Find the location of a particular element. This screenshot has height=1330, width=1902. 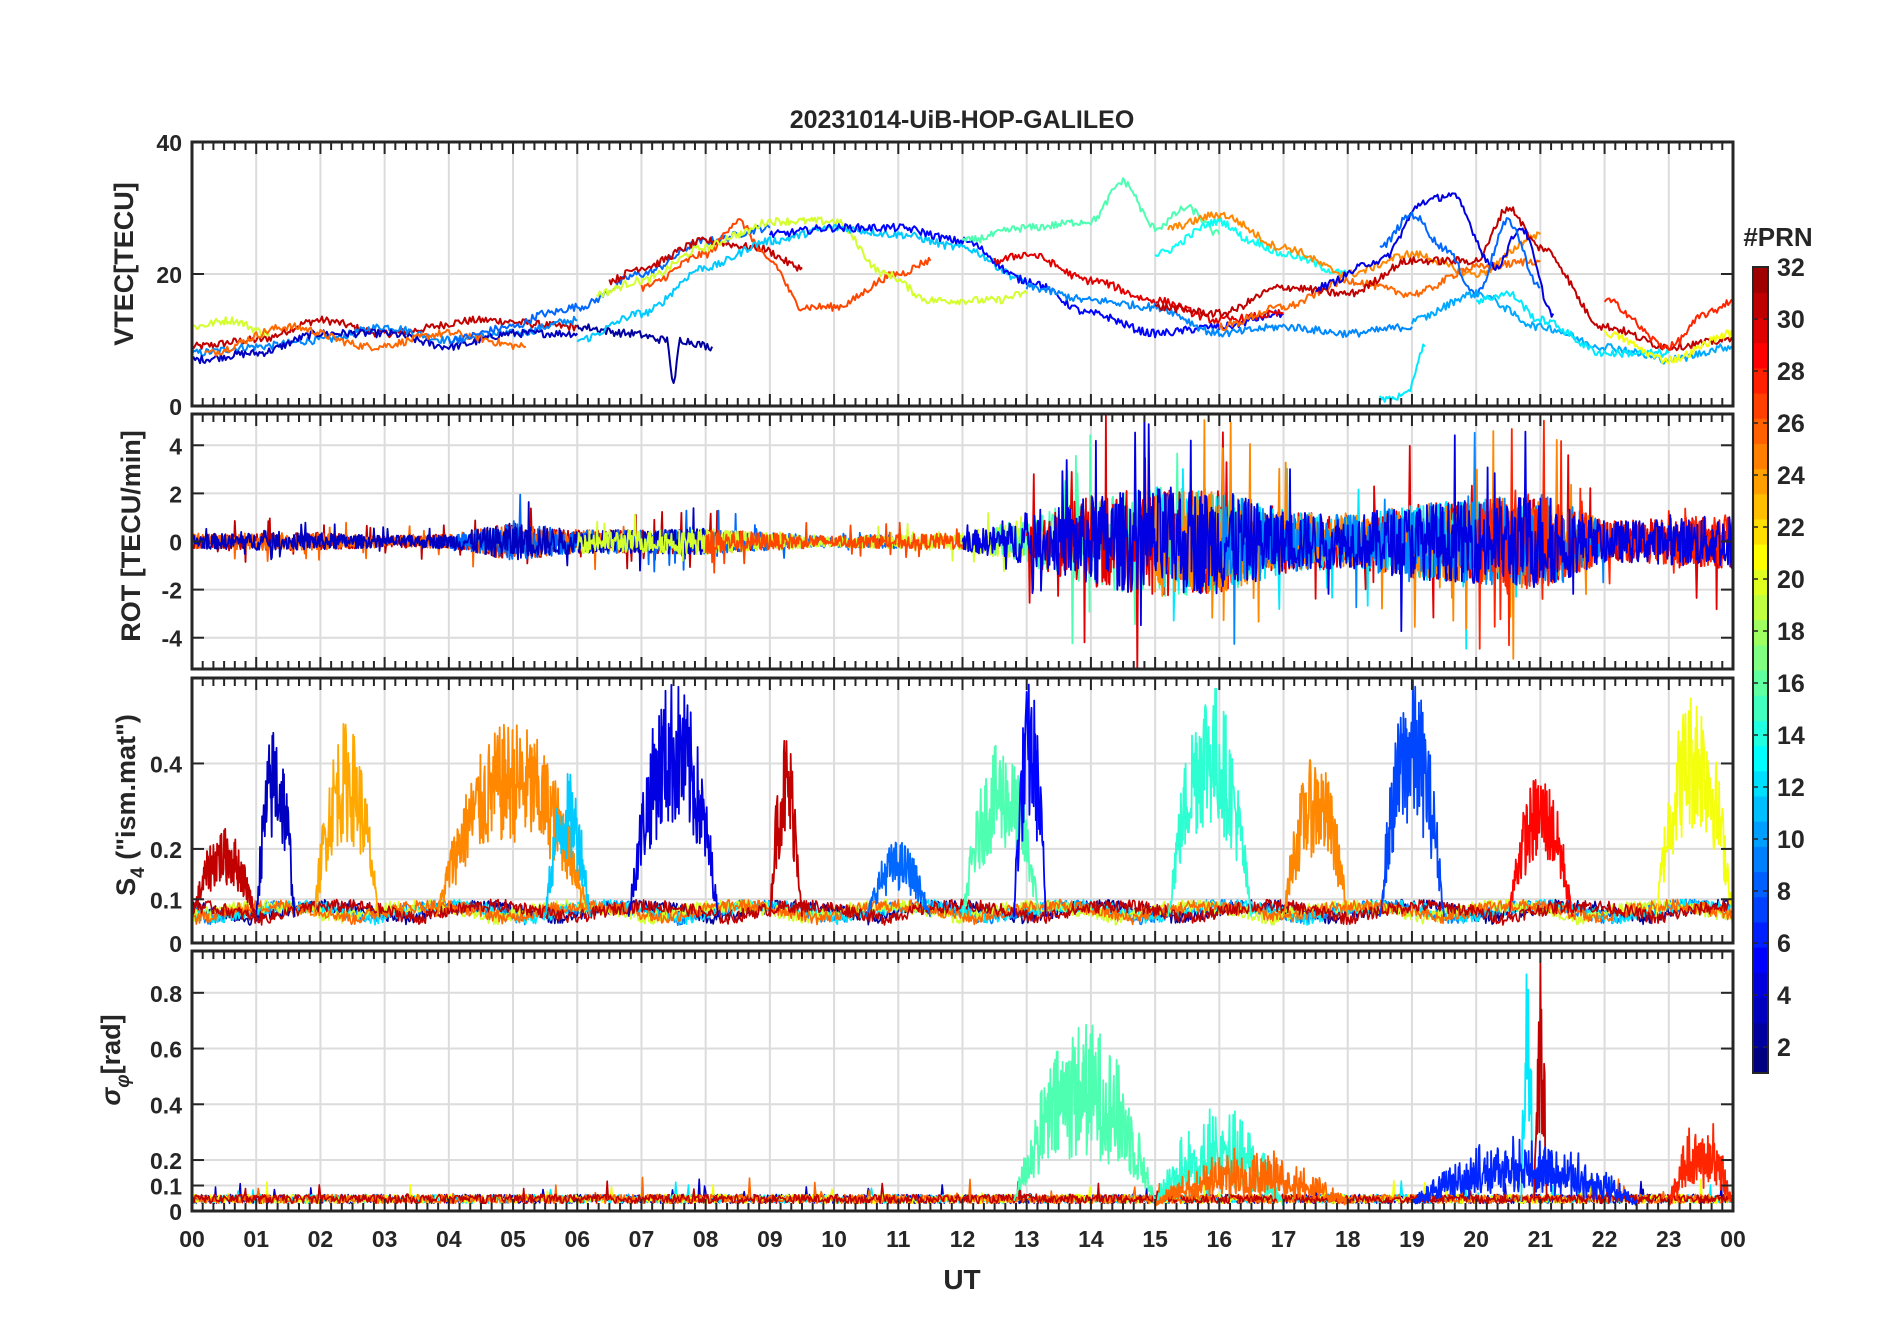

vtec-trace-prn20 is located at coordinates (1668, 347).